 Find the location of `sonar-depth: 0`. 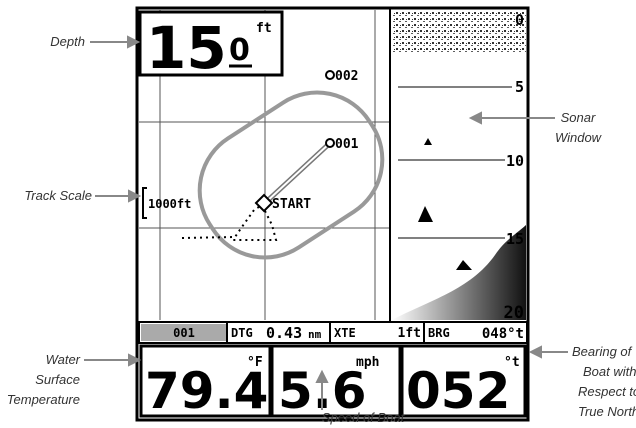

sonar-depth: 0 is located at coordinates (519, 20).